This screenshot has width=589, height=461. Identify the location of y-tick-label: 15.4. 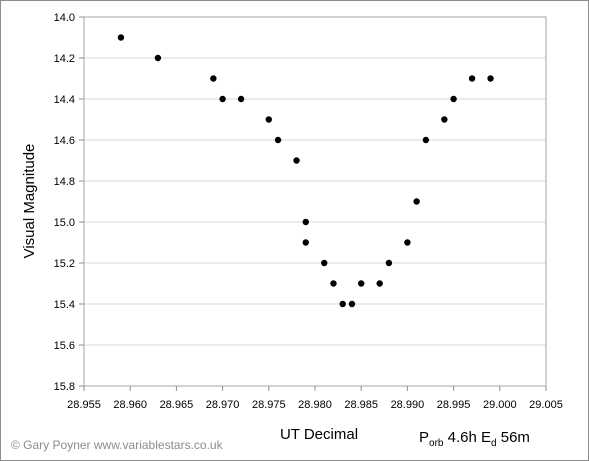
(64, 305).